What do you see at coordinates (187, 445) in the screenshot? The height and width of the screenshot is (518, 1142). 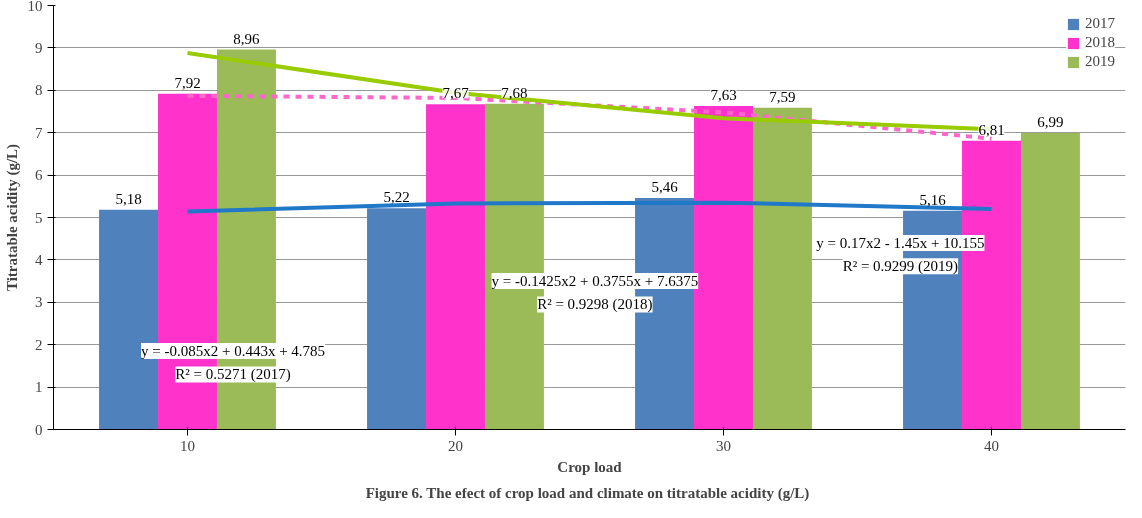 I see `x-tick-label: 10` at bounding box center [187, 445].